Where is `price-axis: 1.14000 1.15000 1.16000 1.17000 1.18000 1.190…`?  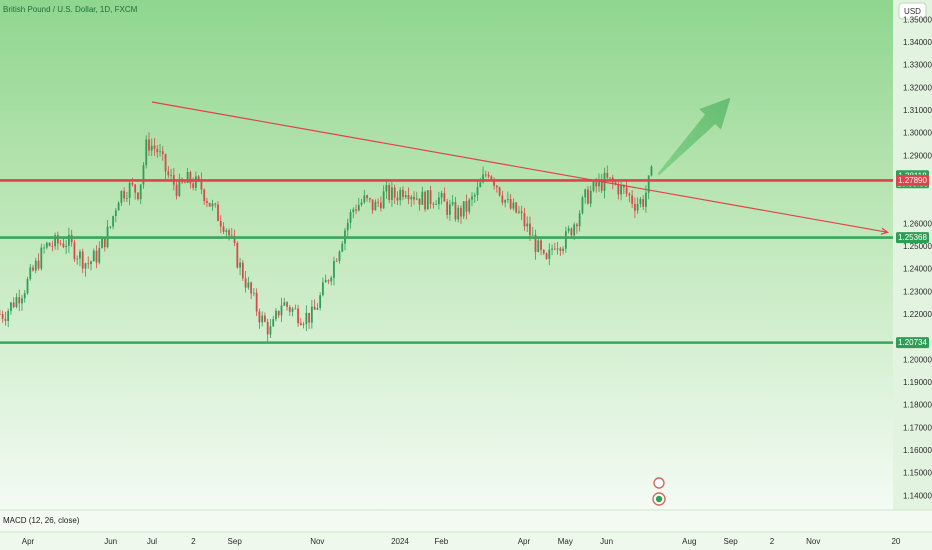
price-axis: 1.14000 1.15000 1.16000 1.17000 1.18000 1.190… is located at coordinates (917, 257).